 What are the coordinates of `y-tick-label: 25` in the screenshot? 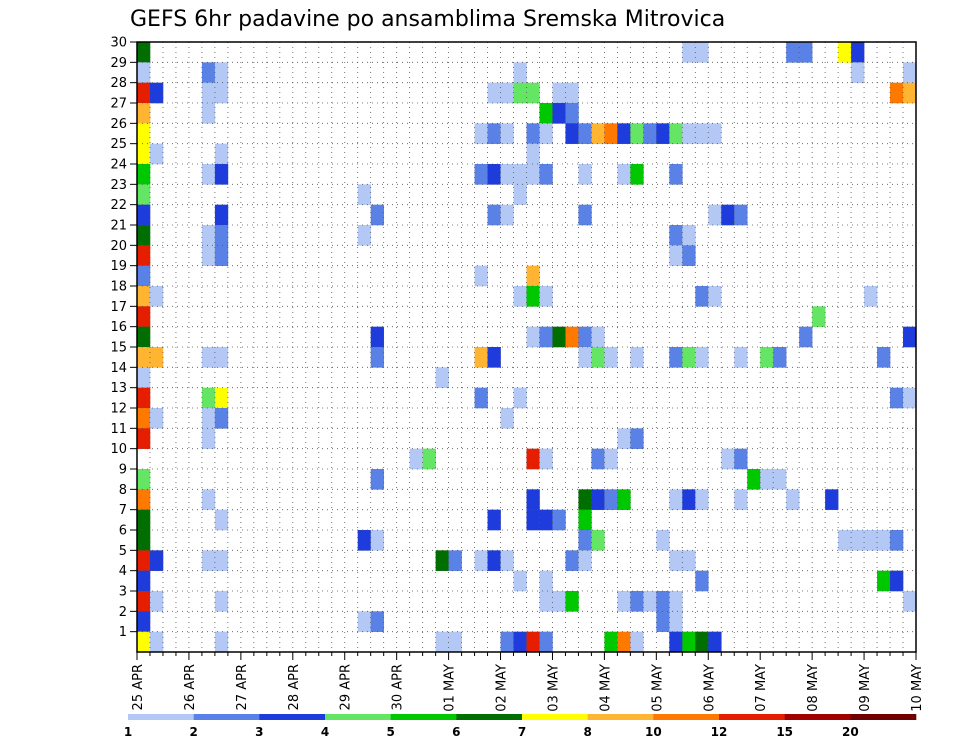 It's located at (118, 144).